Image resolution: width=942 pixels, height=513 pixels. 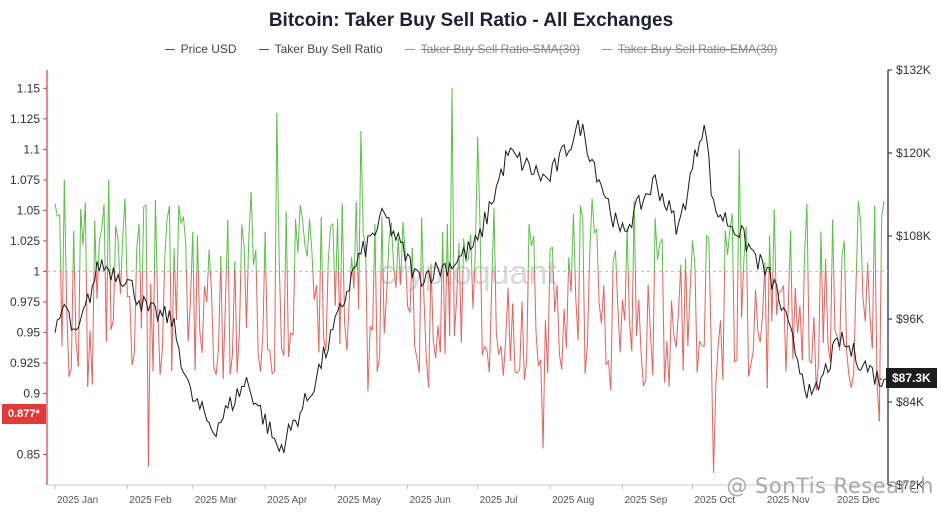 I want to click on legend-taker-ratio-ema: Taker Buy Sell Ratio-EMA(30), so click(x=689, y=49).